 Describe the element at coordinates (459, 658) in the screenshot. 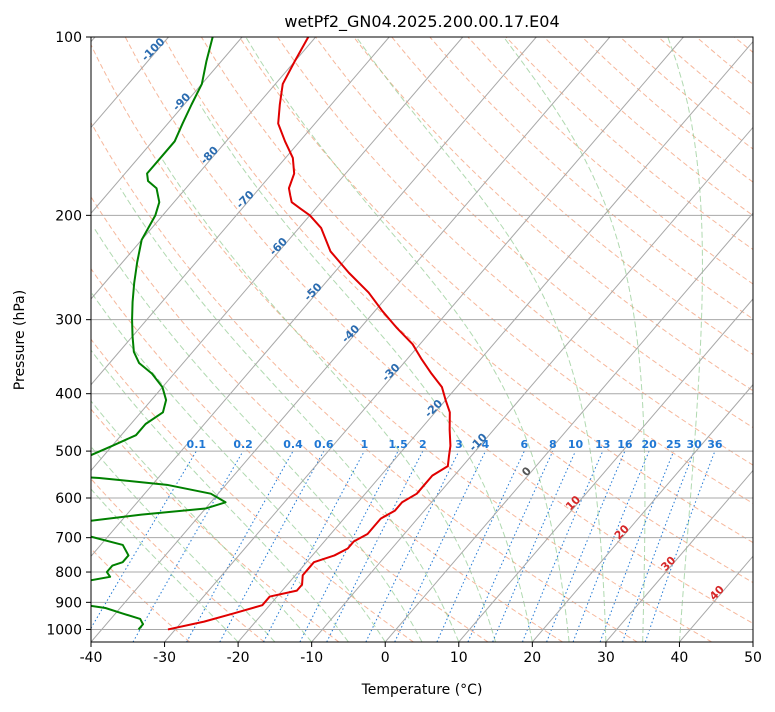

I see `x-tick-label: 10` at that location.